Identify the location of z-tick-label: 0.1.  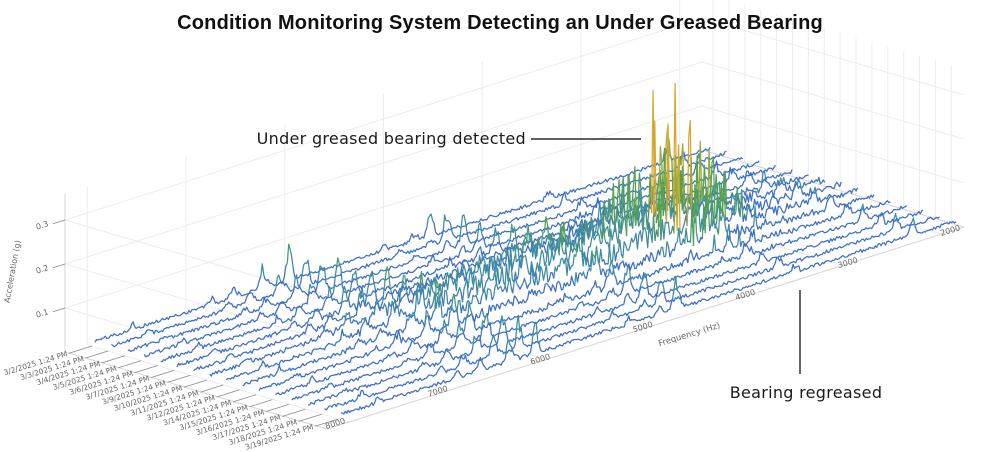
(42, 313).